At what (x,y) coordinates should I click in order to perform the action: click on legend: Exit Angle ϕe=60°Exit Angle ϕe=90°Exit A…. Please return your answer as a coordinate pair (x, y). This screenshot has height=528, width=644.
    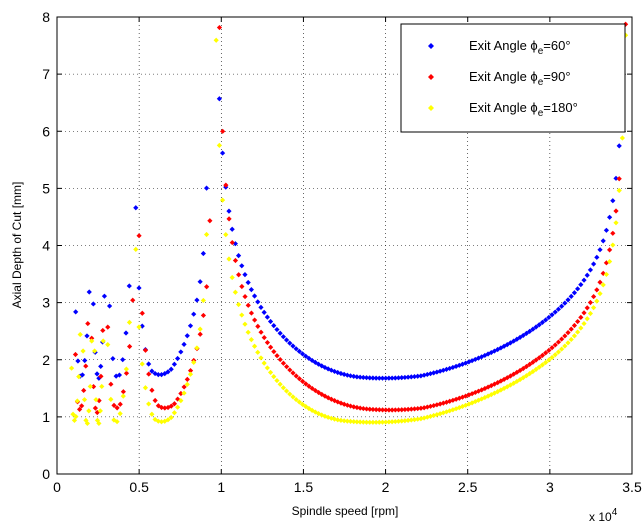
    Looking at the image, I should click on (513, 78).